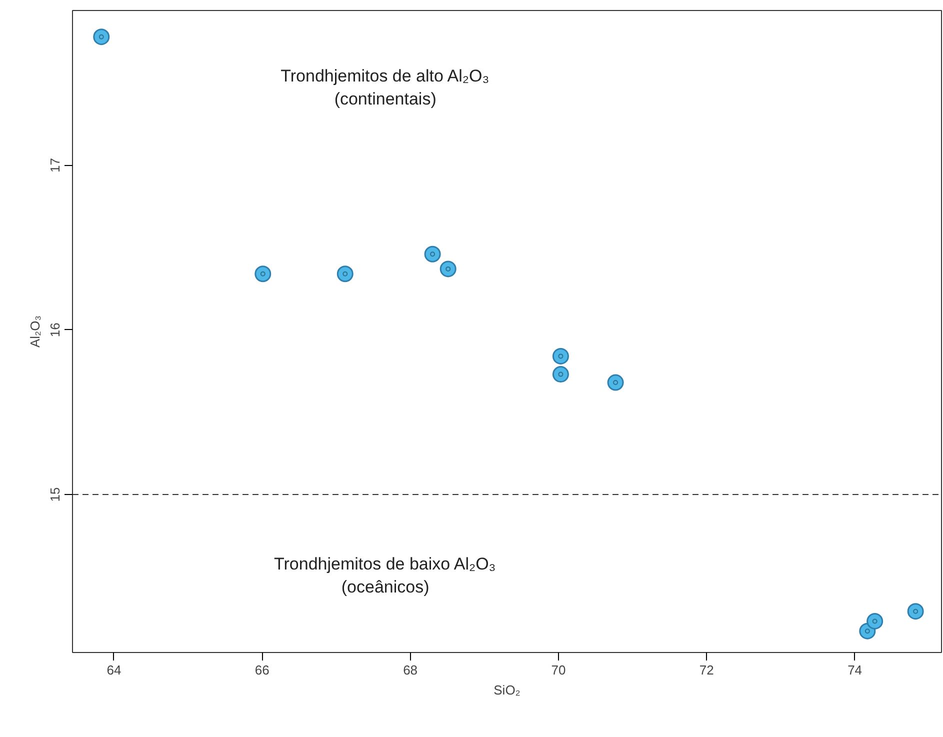 This screenshot has height=737, width=943. What do you see at coordinates (55, 165) in the screenshot?
I see `y-tick-label: 17` at bounding box center [55, 165].